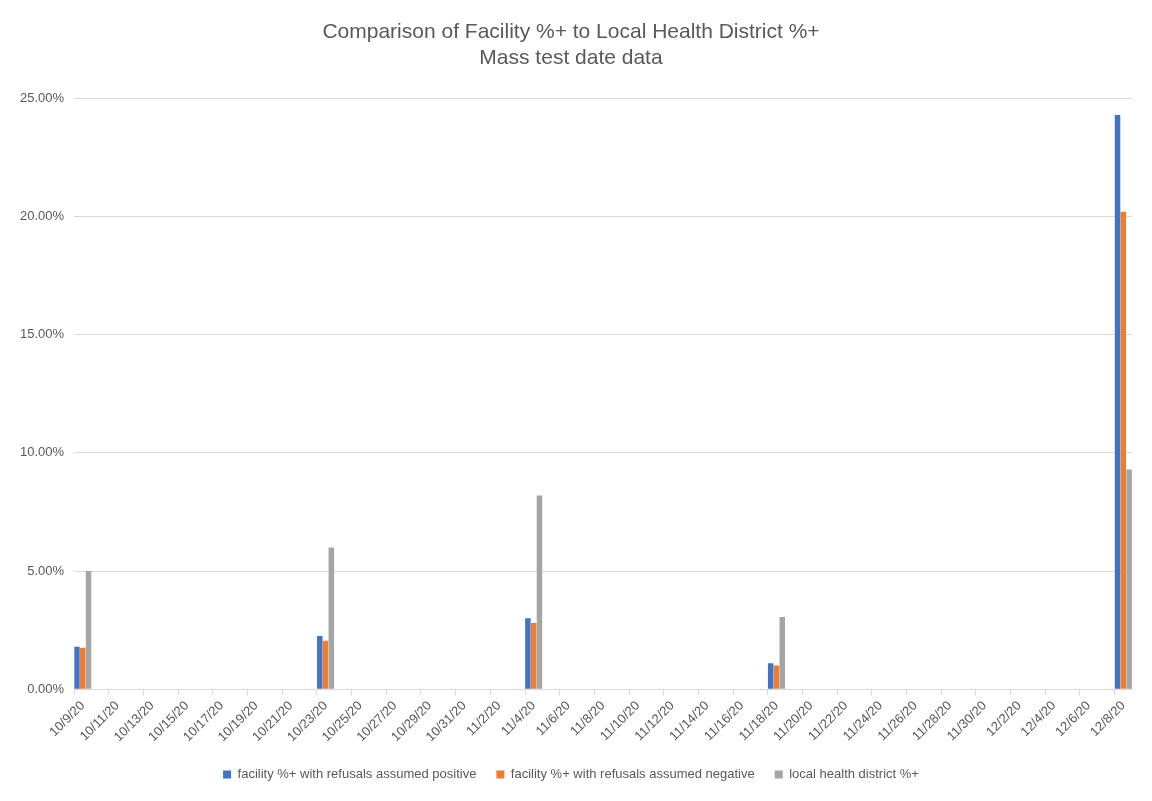  What do you see at coordinates (46, 688) in the screenshot?
I see `y-tick-label: 0.00%` at bounding box center [46, 688].